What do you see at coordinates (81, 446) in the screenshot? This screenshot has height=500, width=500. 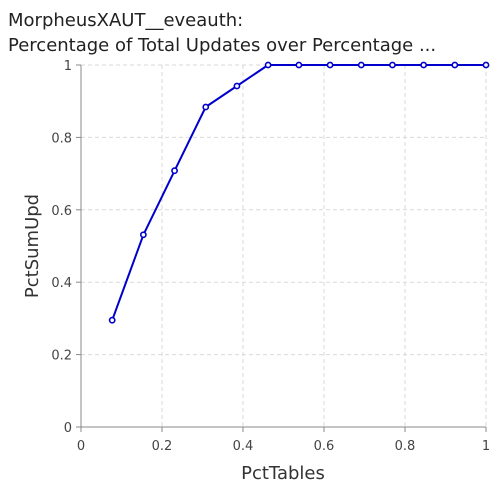 I see `x-tick-label: 0` at bounding box center [81, 446].